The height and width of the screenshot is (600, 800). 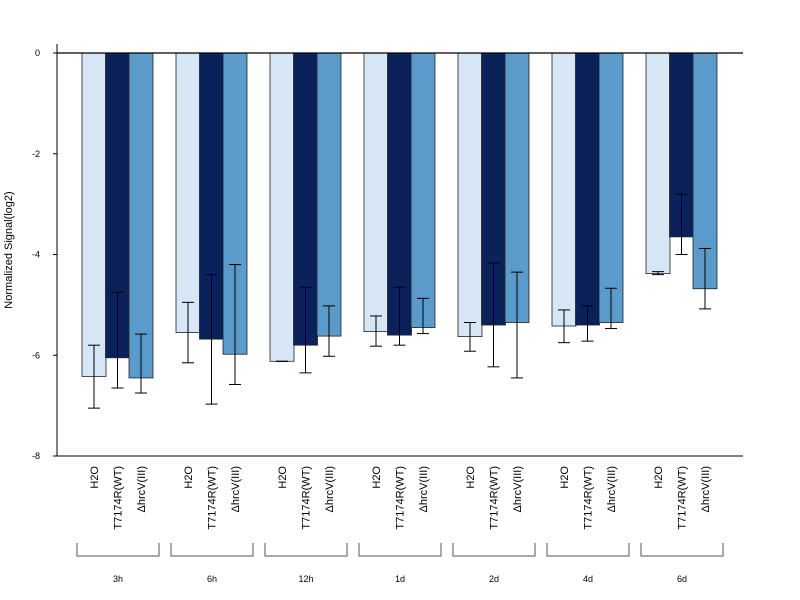 What do you see at coordinates (588, 579) in the screenshot?
I see `group-label: 4d` at bounding box center [588, 579].